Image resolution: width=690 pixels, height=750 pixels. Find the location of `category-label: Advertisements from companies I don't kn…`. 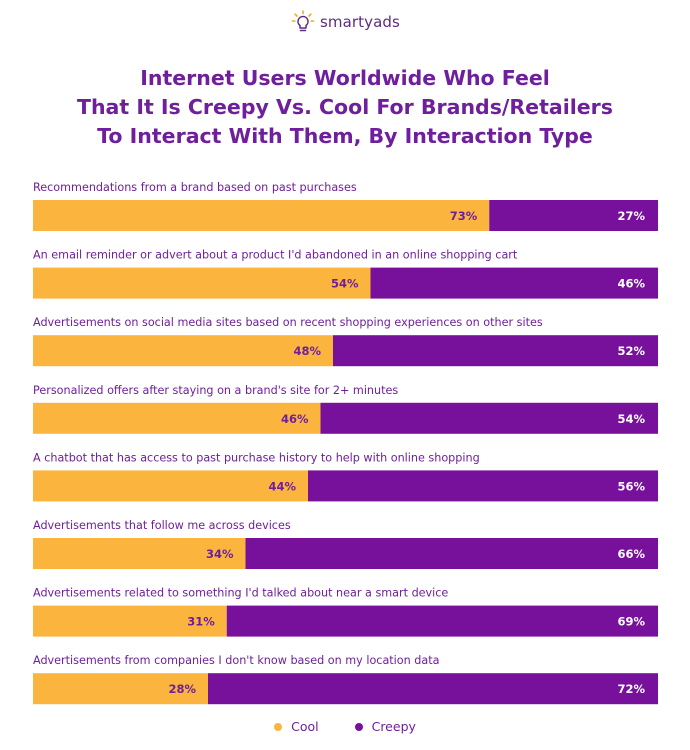

category-label: Advertisements from companies I don't kn… is located at coordinates (236, 660).